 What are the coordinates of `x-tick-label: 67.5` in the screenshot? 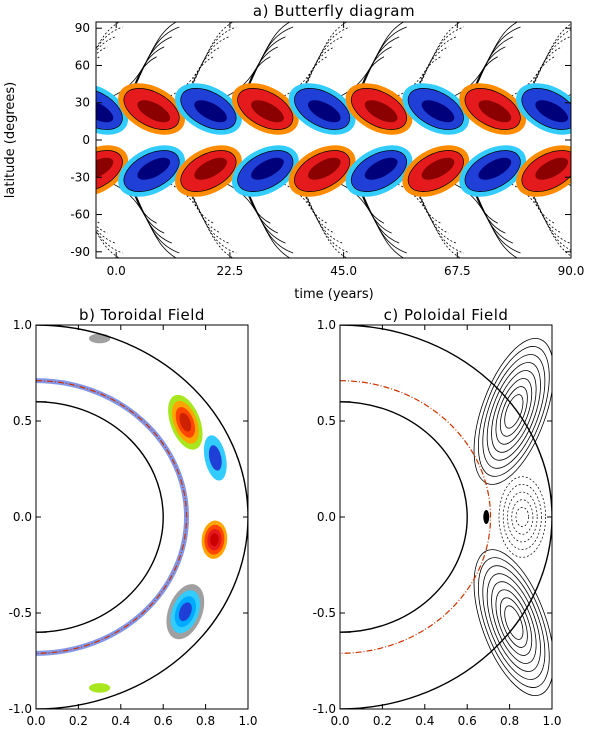 It's located at (457, 271).